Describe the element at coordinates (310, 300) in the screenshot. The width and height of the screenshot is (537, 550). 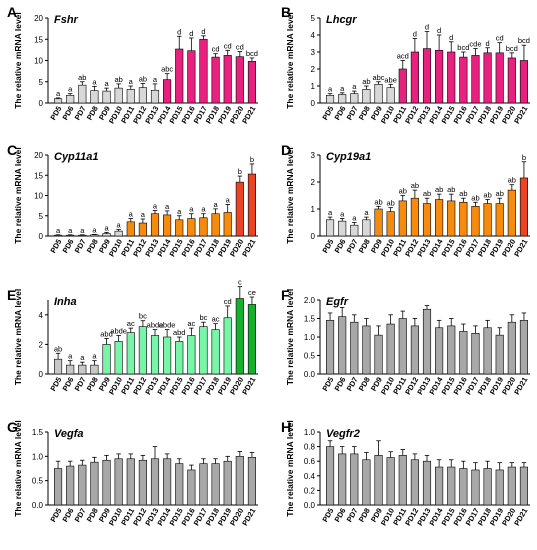
I see `y-tick-label: 2.0` at that location.